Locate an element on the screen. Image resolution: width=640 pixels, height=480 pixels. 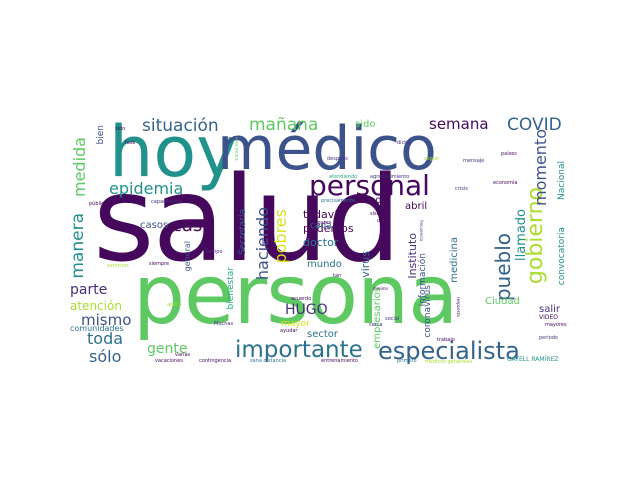
word-mayor: mayor is located at coordinates (295, 324).